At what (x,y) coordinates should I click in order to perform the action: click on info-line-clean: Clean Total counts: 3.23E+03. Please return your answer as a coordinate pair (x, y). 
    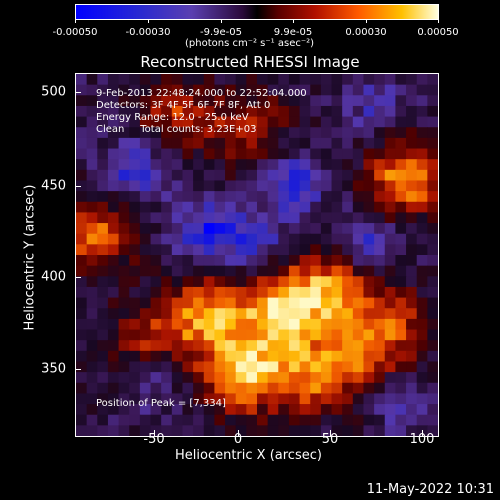
    Looking at the image, I should click on (176, 129).